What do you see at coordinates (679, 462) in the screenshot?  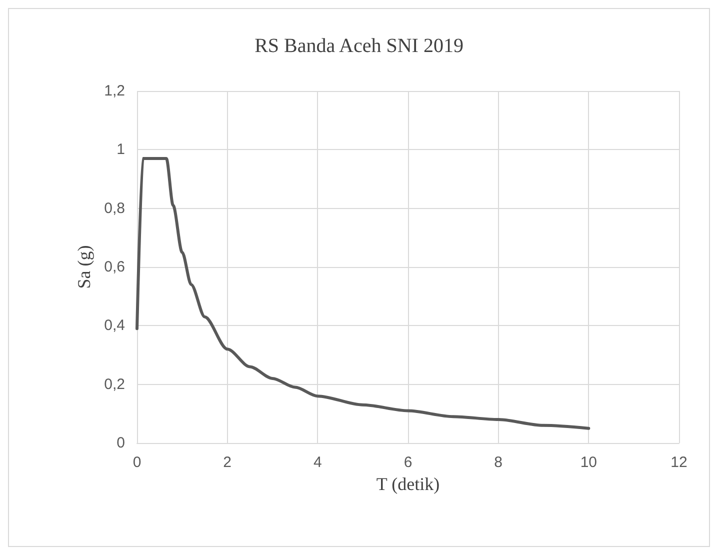 I see `x-tick-label: 12` at bounding box center [679, 462].